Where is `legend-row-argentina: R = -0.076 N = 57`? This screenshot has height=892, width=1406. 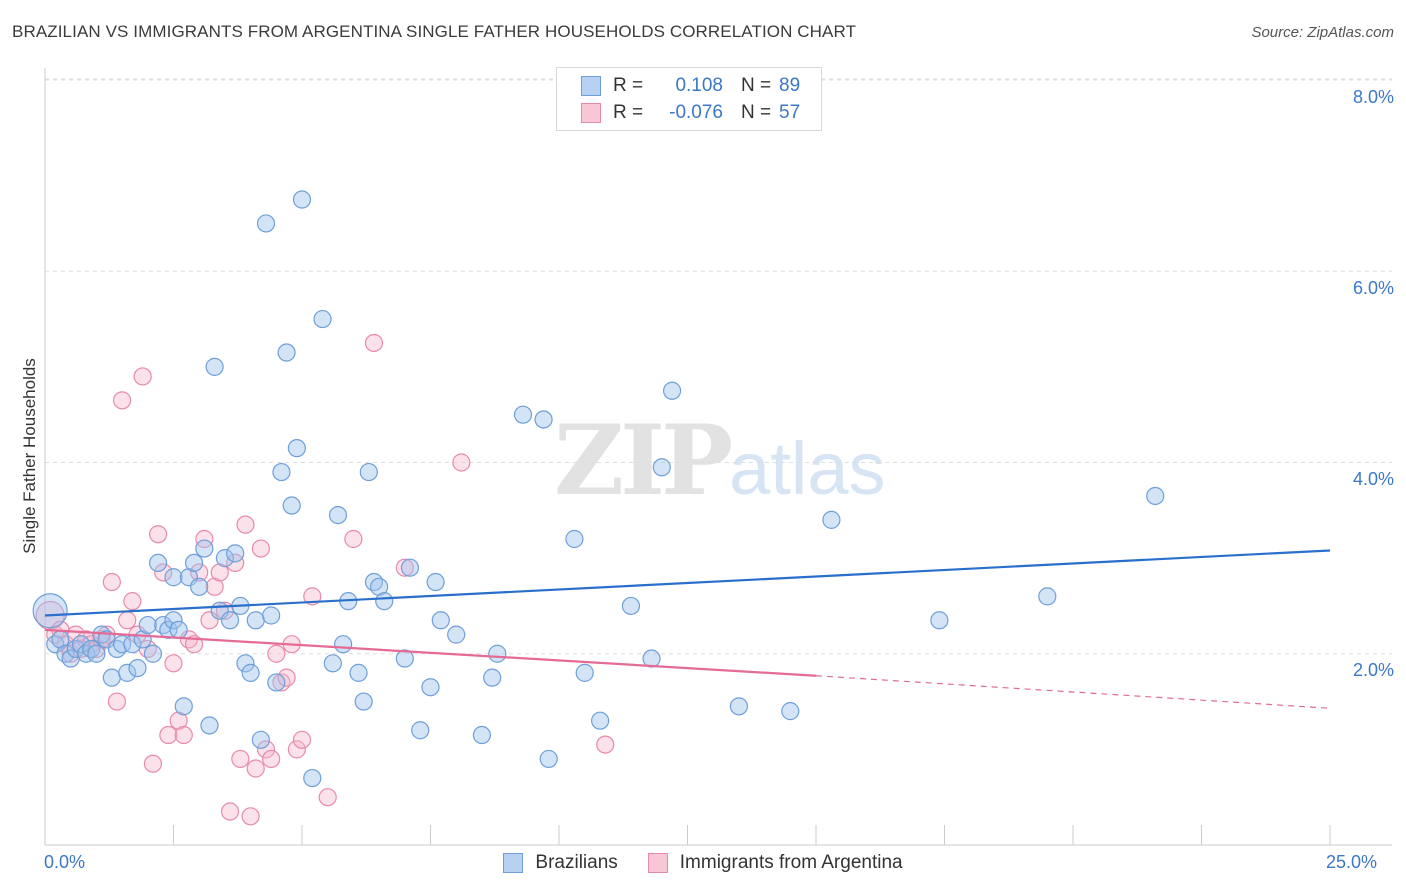
legend-row-argentina: R = -0.076 N = 57 is located at coordinates (690, 113).